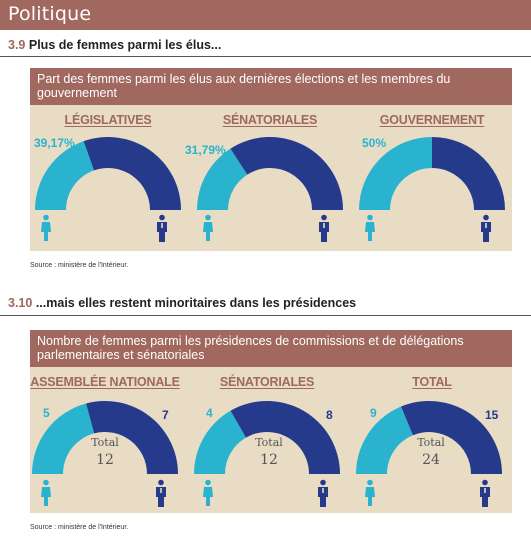  What do you see at coordinates (165, 415) in the screenshot?
I see `chart2-men-1: 7` at bounding box center [165, 415].